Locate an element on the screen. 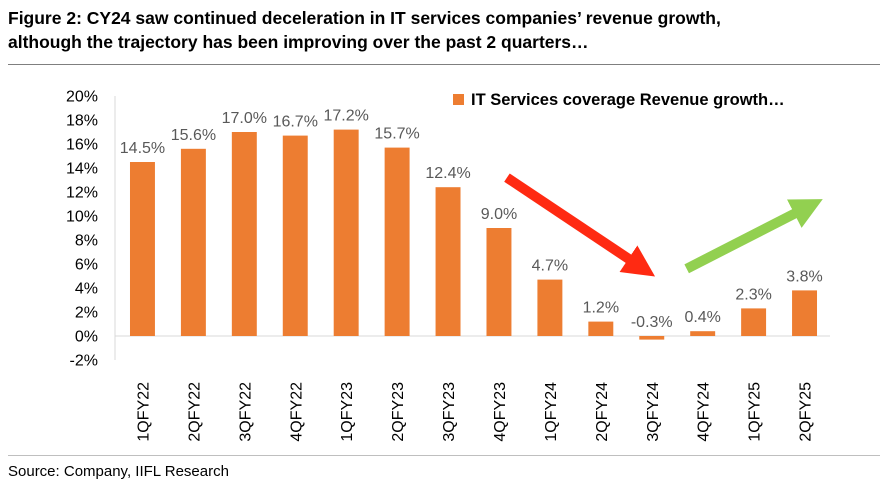 This screenshot has width=887, height=492. data-label: 9.0% is located at coordinates (499, 214).